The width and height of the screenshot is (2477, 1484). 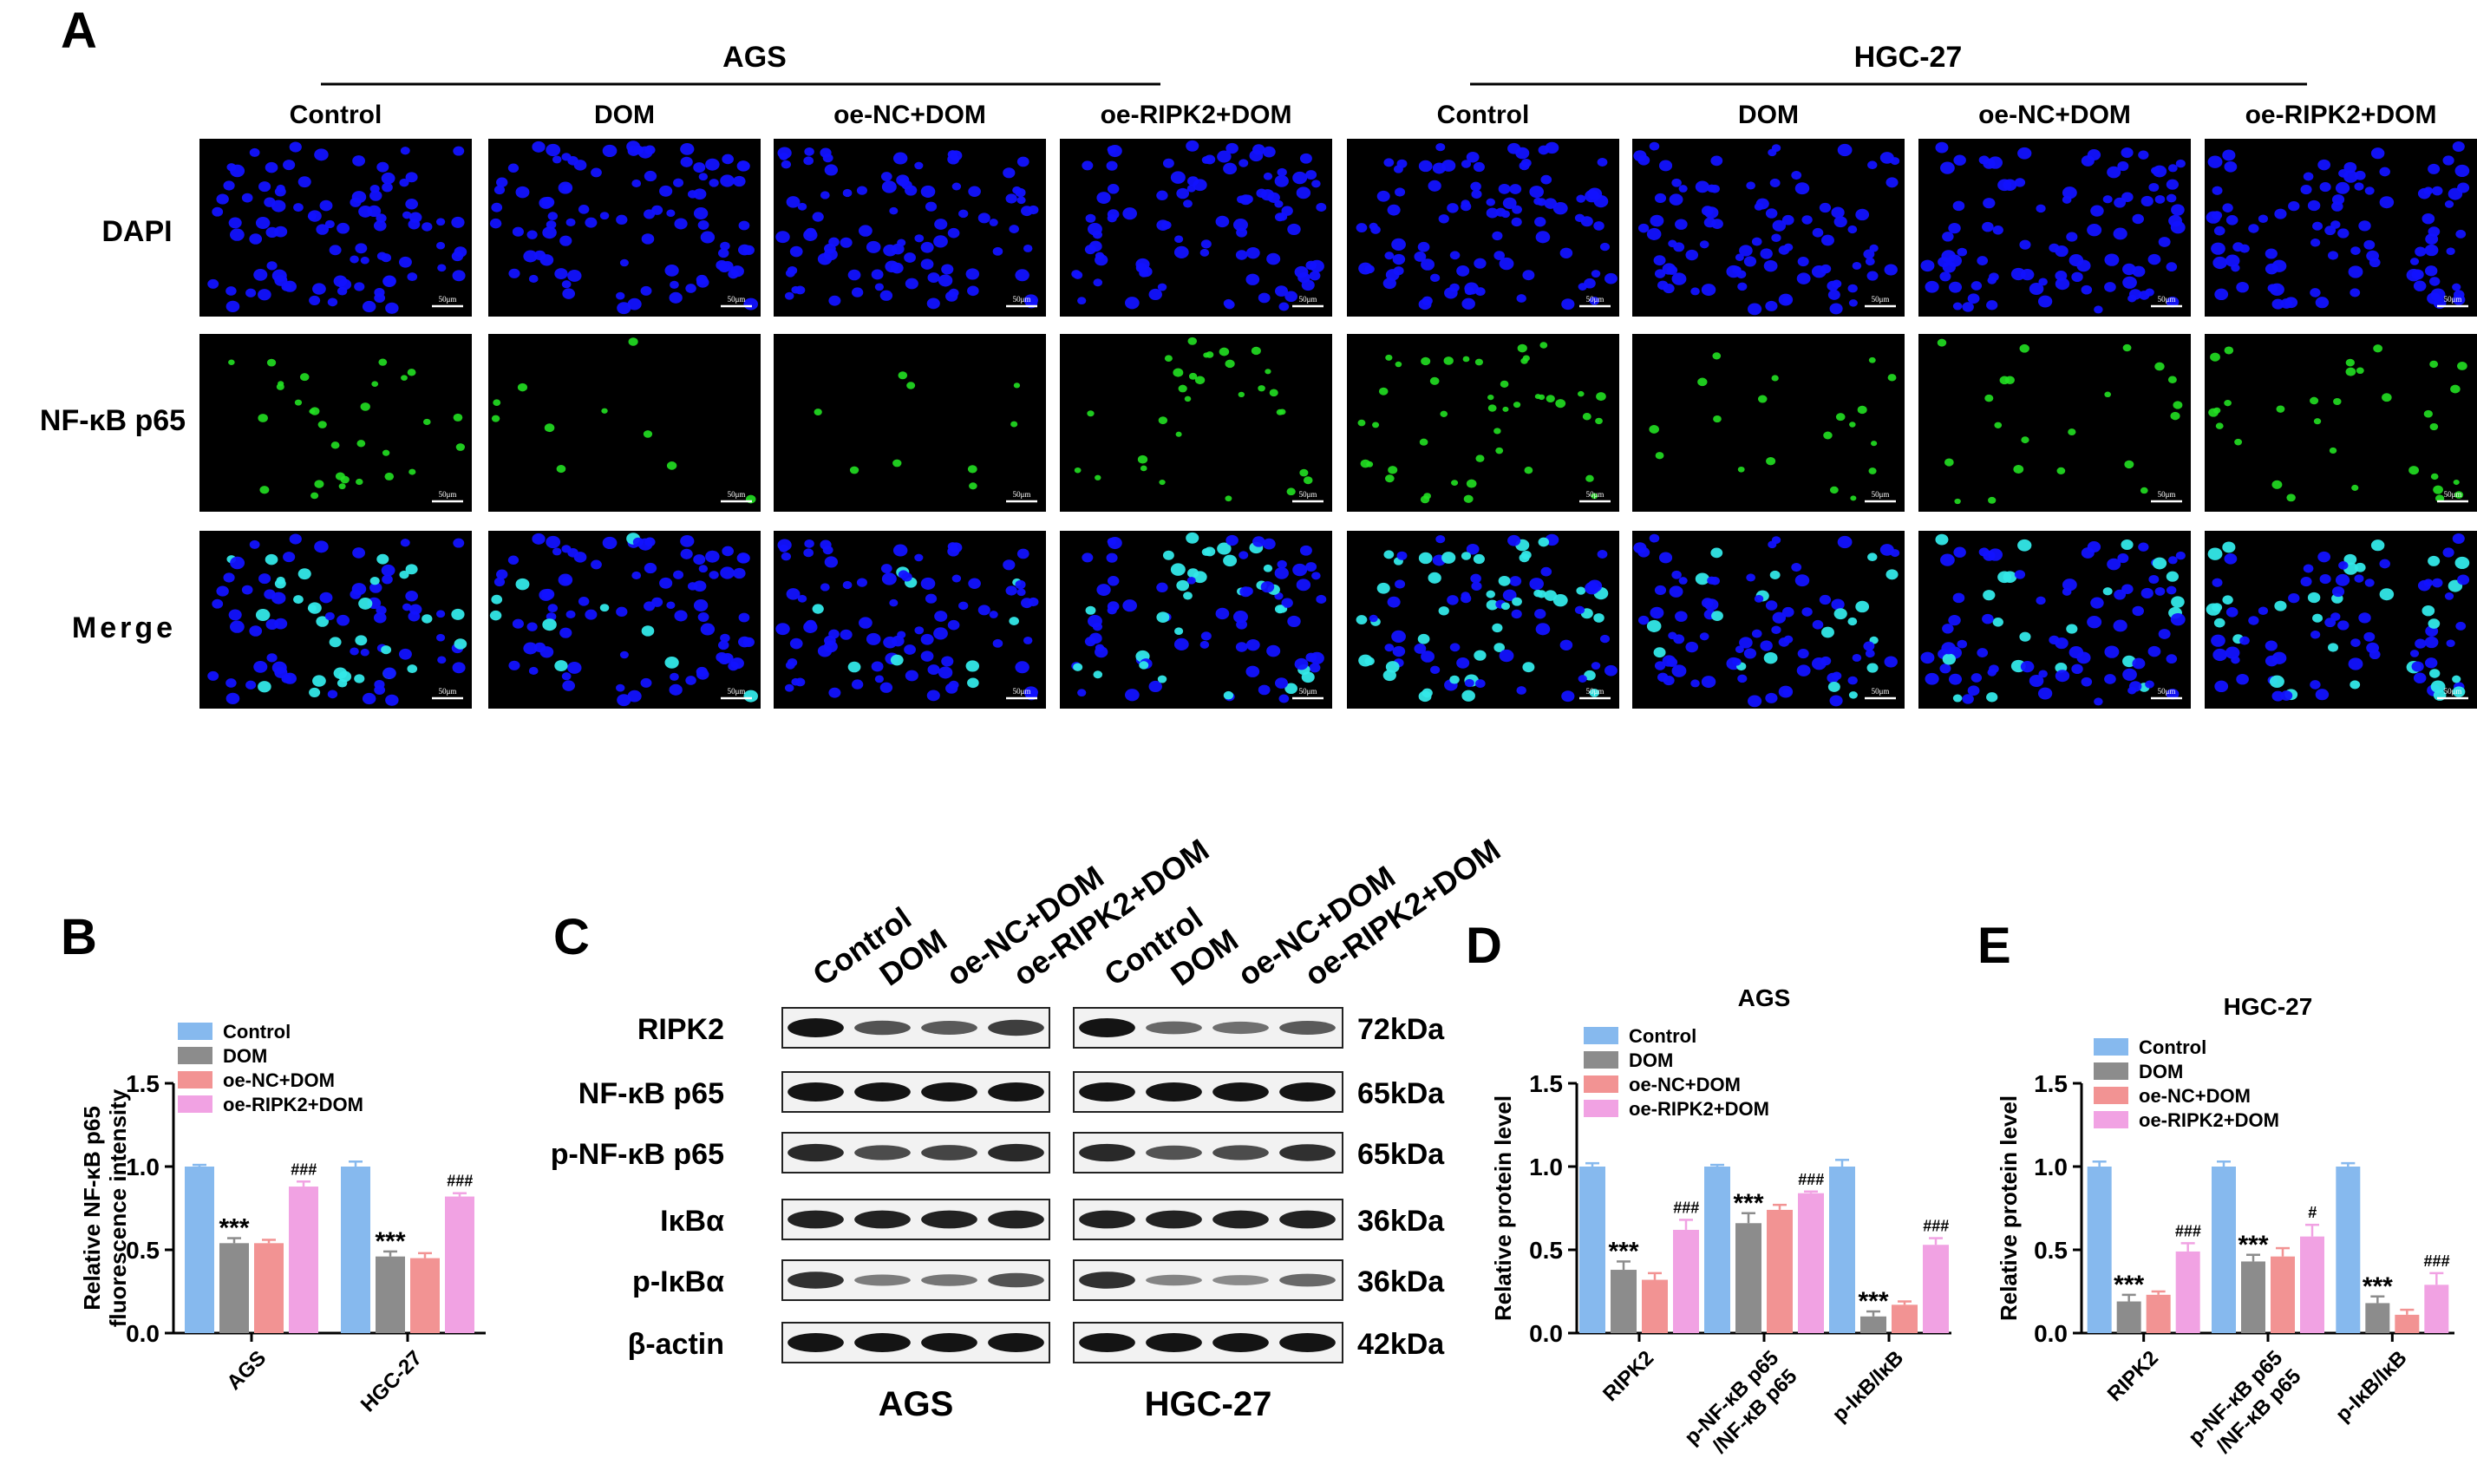 I want to click on blot-strip-ags-p-nf-b-p65, so click(x=915, y=1152).